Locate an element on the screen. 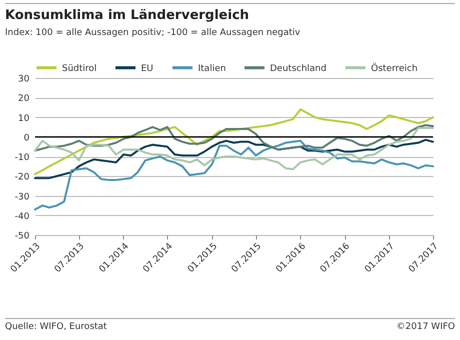  legend-label: Deutschland is located at coordinates (298, 69).